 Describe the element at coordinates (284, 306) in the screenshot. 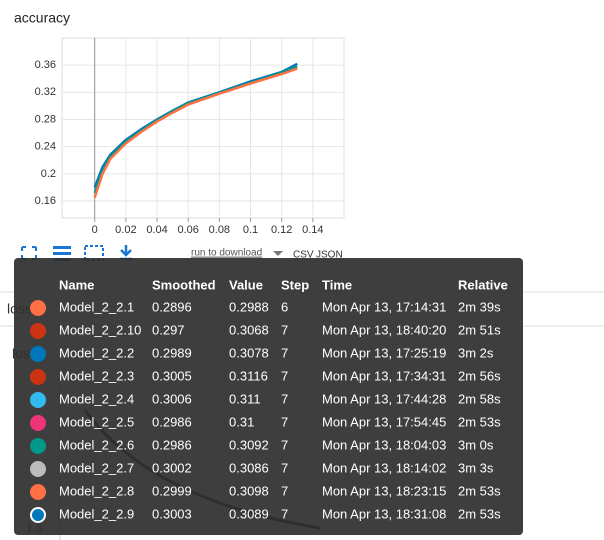

I see `cell: 6` at that location.